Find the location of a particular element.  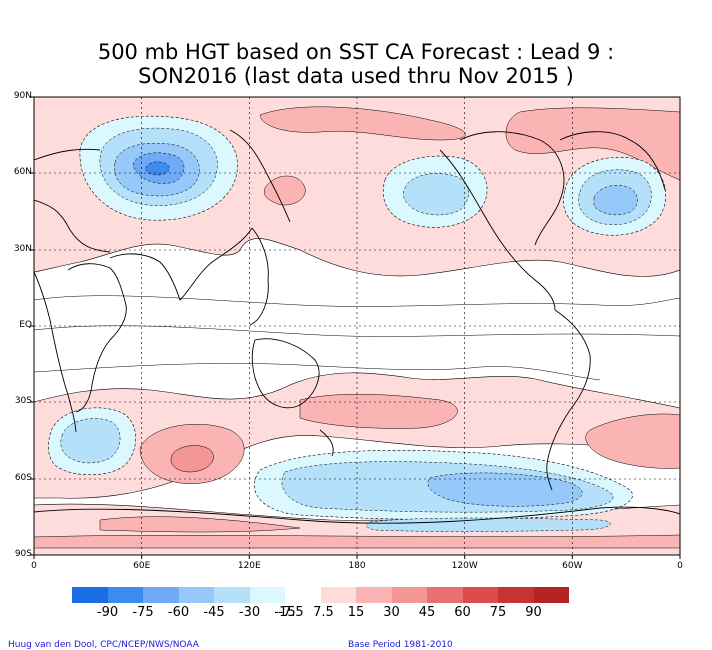

lon-label-60e: 60E is located at coordinates (142, 566).